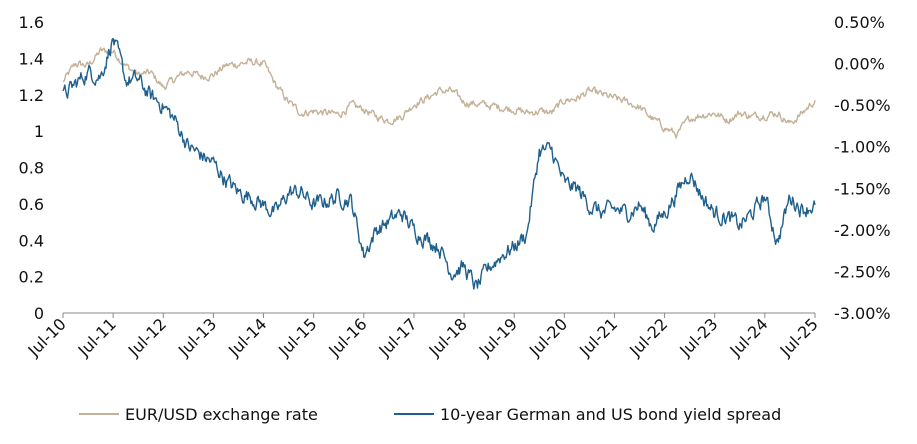 Image resolution: width=917 pixels, height=444 pixels. Describe the element at coordinates (748, 337) in the screenshot. I see `x-tick-label: Jul-24` at that location.